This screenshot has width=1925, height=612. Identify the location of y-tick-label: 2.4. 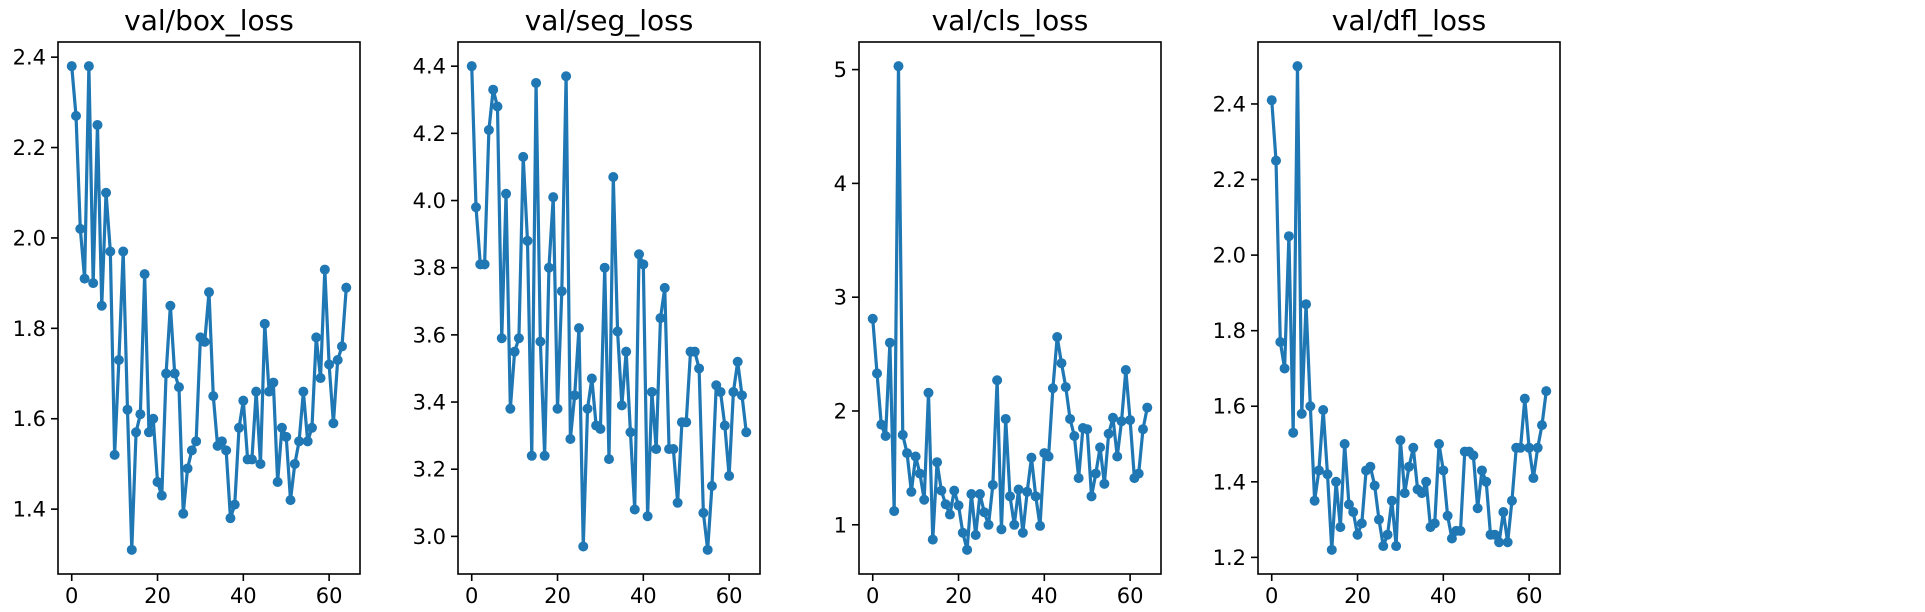
(1229, 104).